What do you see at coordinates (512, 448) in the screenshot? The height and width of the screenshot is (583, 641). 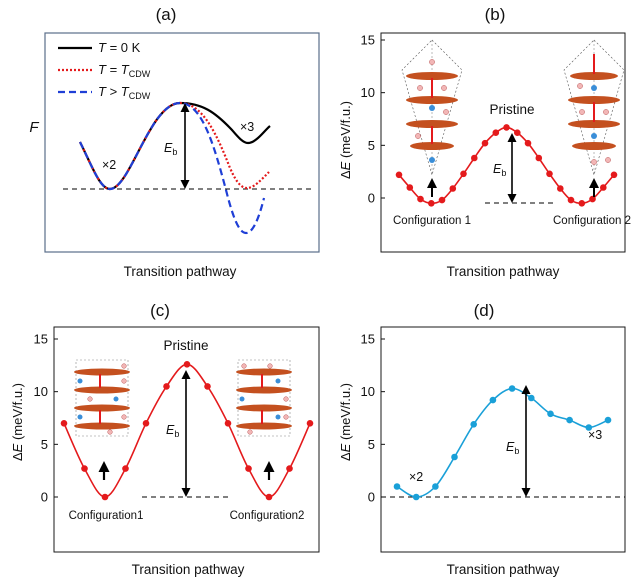 I see `panel-d-eb-label: Eb` at bounding box center [512, 448].